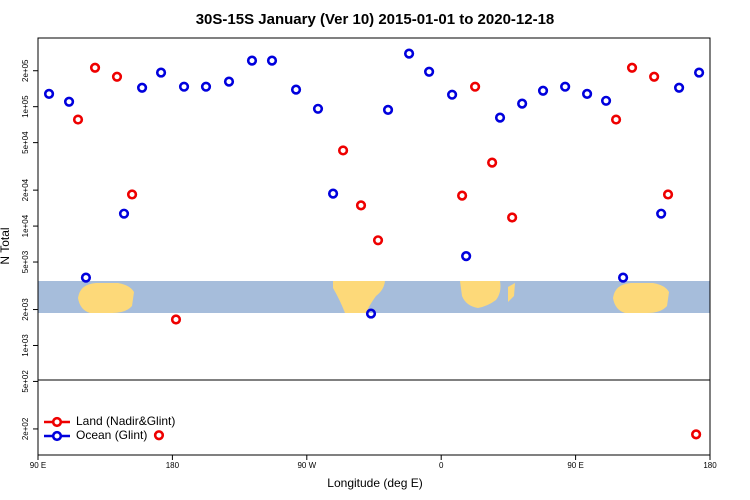 The width and height of the screenshot is (750, 500). Describe the element at coordinates (441, 465) in the screenshot. I see `x-tick-label: 0` at that location.